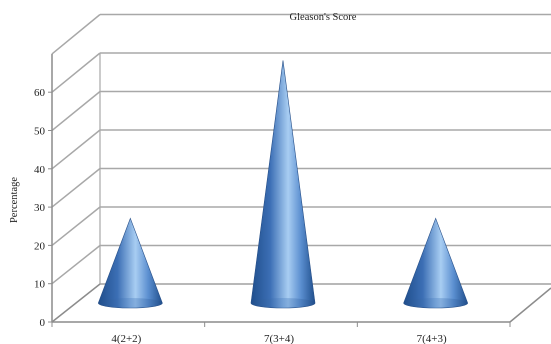 Image resolution: width=551 pixels, height=344 pixels. I want to click on x-tick-label: 7(3+4), so click(279, 338).